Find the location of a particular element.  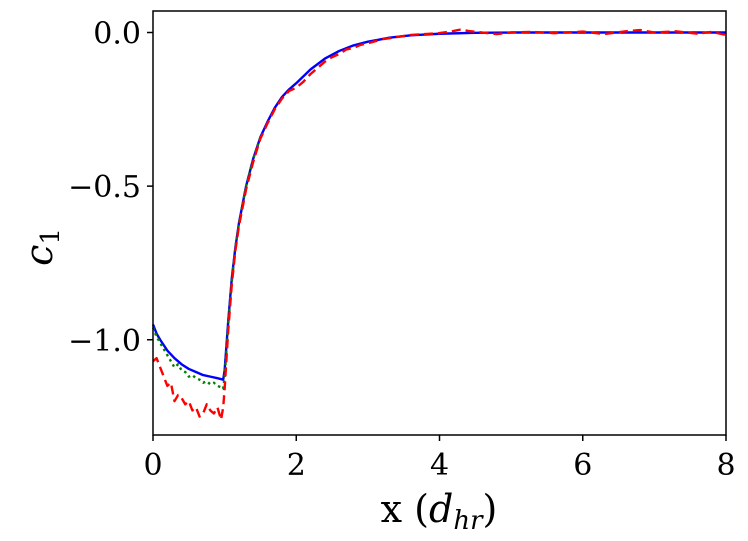

x-axis: 0 2 4 6 8 is located at coordinates (439, 459).